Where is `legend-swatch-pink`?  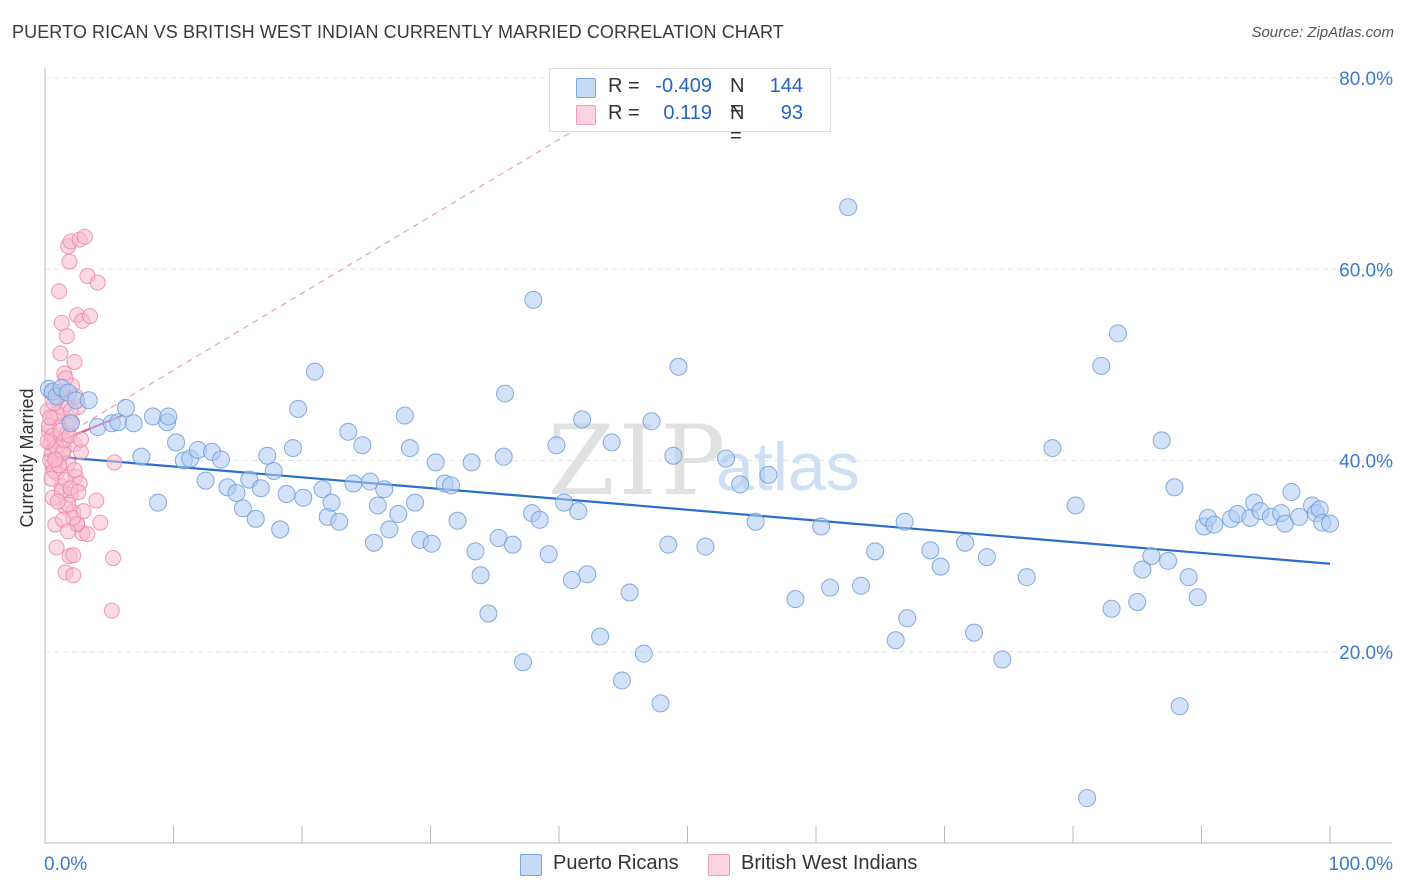
legend-swatch-pink is located at coordinates (586, 115).